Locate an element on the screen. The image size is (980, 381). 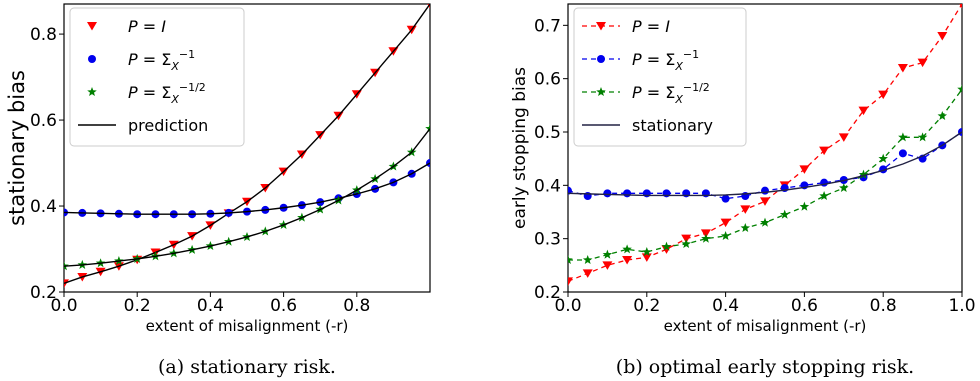
legend-entry: P = ΣX−1 is located at coordinates (141, 60).